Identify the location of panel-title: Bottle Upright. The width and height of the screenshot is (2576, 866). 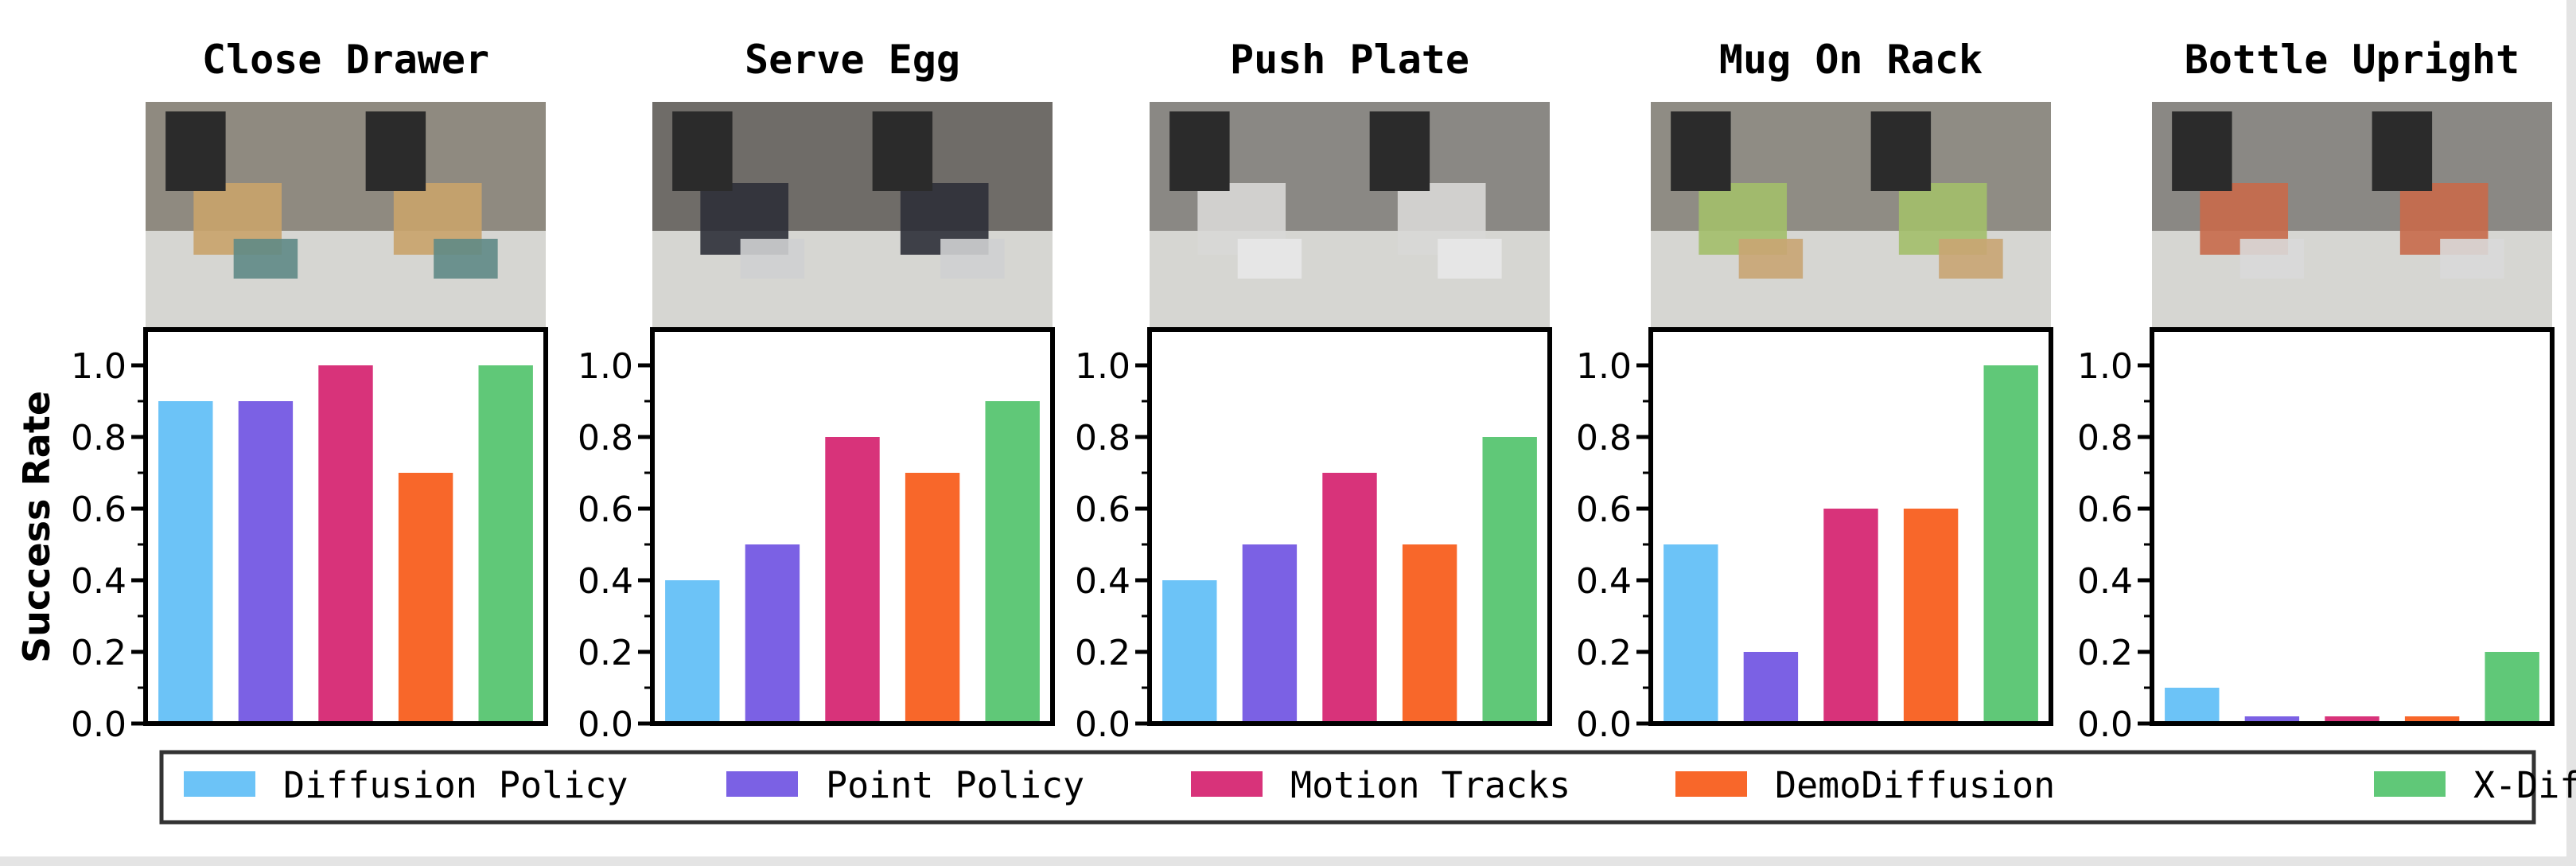
(2353, 60).